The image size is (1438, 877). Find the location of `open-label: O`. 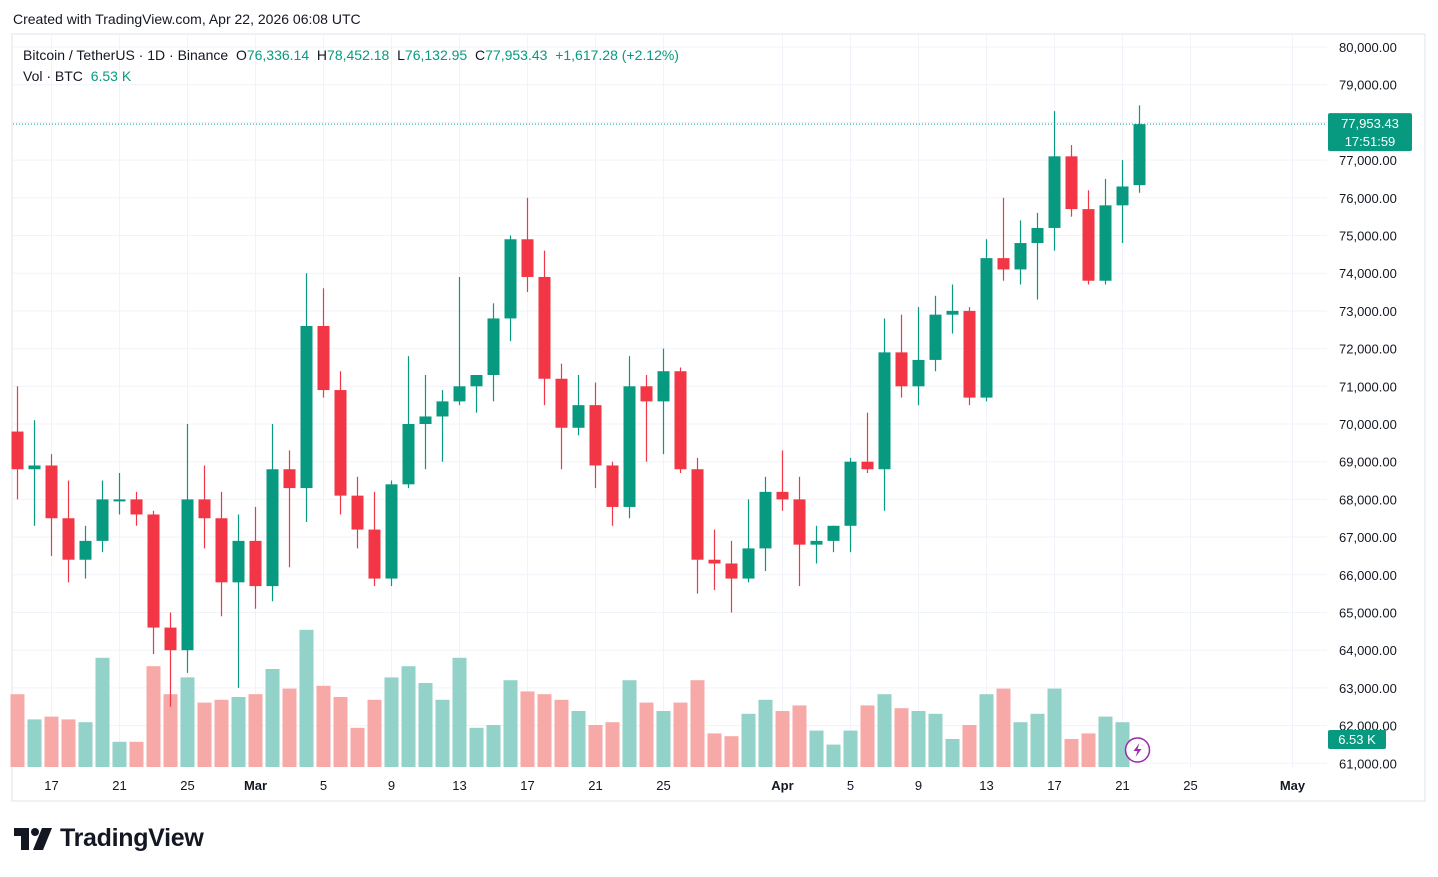

open-label: O is located at coordinates (241, 55).